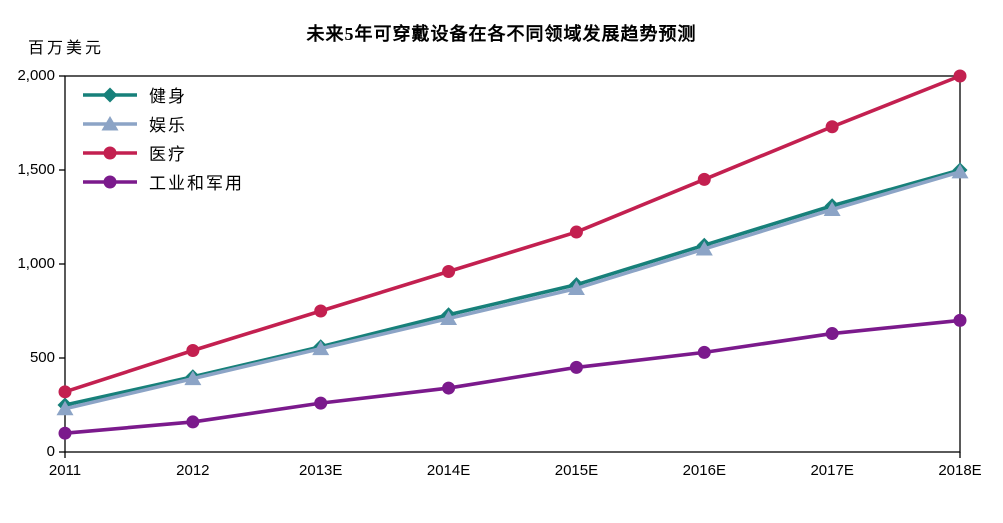  I want to click on x-tick-label: 2014E, so click(448, 470).